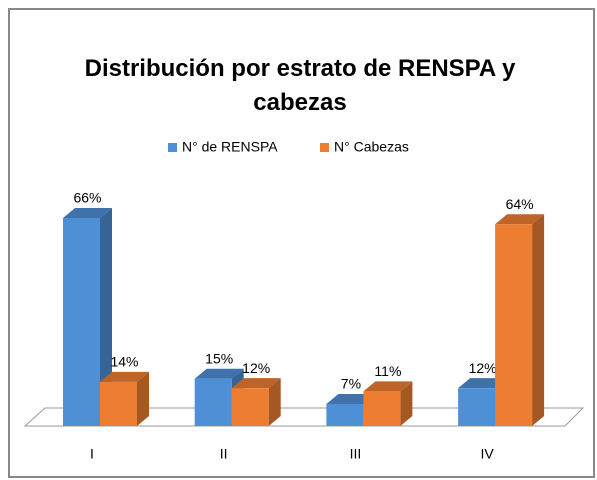  Describe the element at coordinates (219, 358) in the screenshot. I see `data-label: 15%` at that location.